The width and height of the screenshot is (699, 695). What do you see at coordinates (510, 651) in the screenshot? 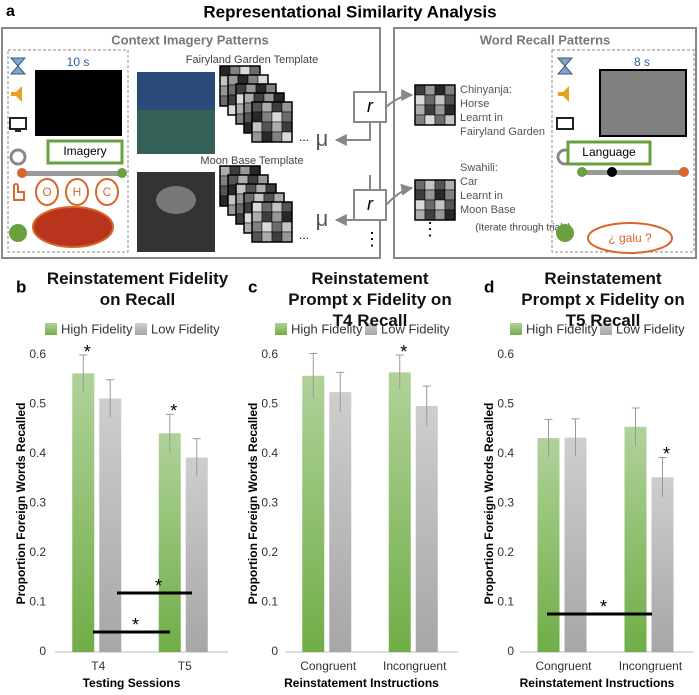
I see `y-tick-label: 0` at bounding box center [510, 651].